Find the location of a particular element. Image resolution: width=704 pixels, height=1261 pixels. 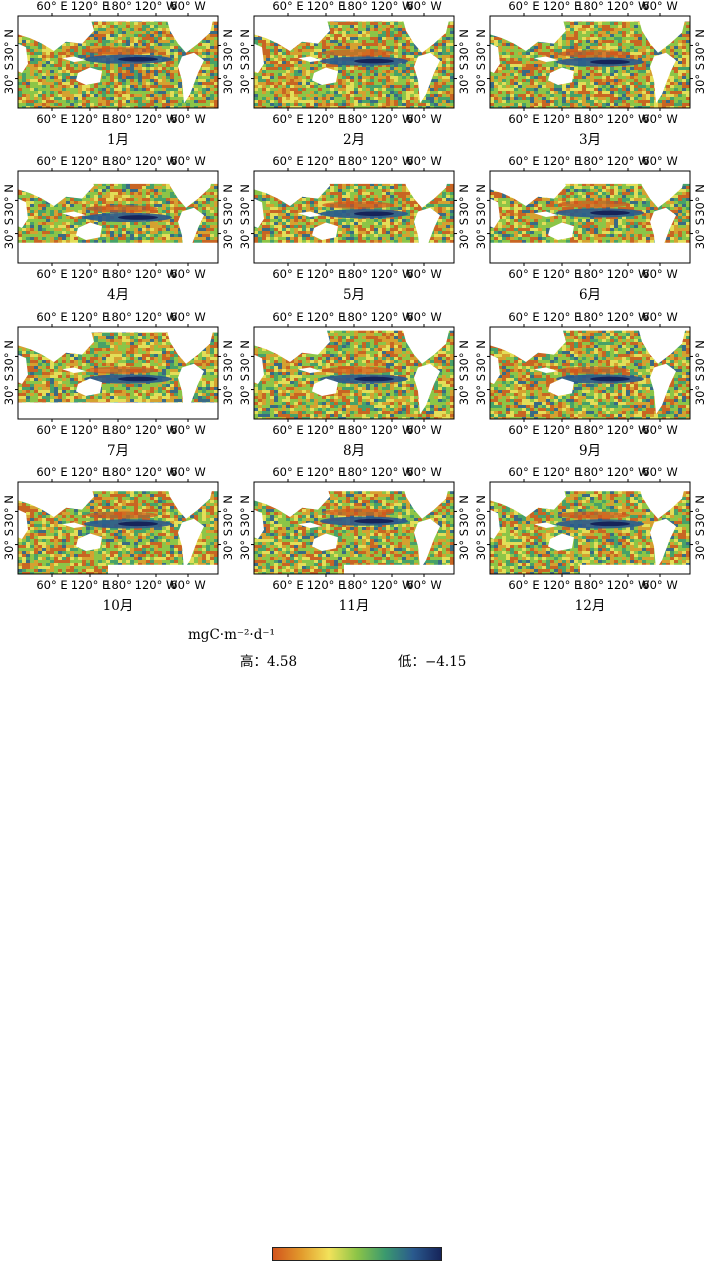

legend-unit: mgC·m⁻²·d⁻¹ is located at coordinates (231, 635).